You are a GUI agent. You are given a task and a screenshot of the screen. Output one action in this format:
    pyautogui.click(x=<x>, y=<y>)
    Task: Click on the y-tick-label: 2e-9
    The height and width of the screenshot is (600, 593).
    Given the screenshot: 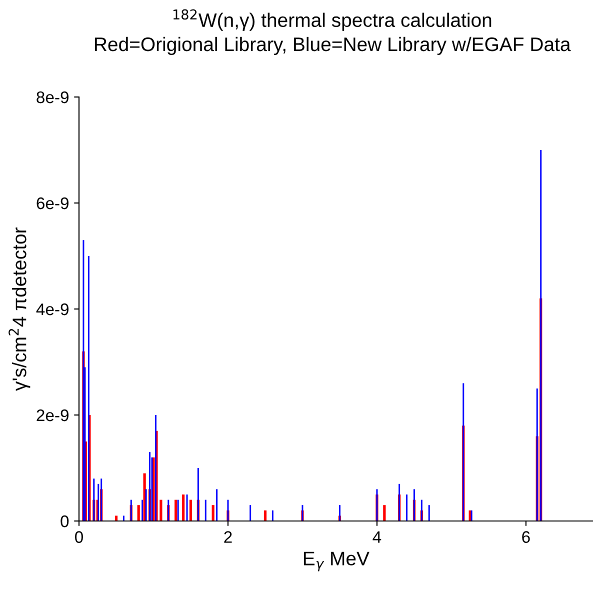 What is the action you would take?
    pyautogui.click(x=52, y=415)
    